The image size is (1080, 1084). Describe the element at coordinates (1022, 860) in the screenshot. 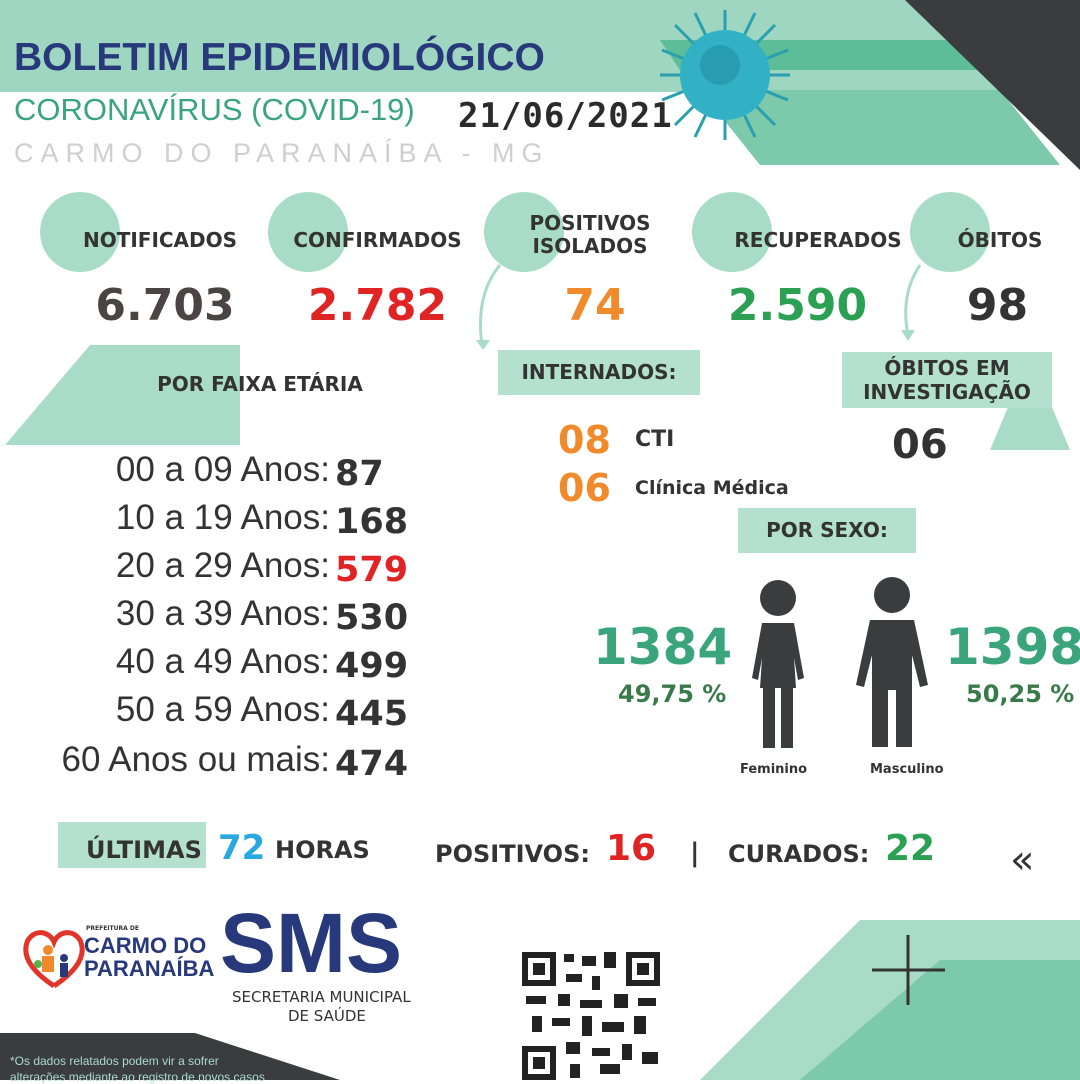

I see `double-chevron-left-icon: «` at that location.